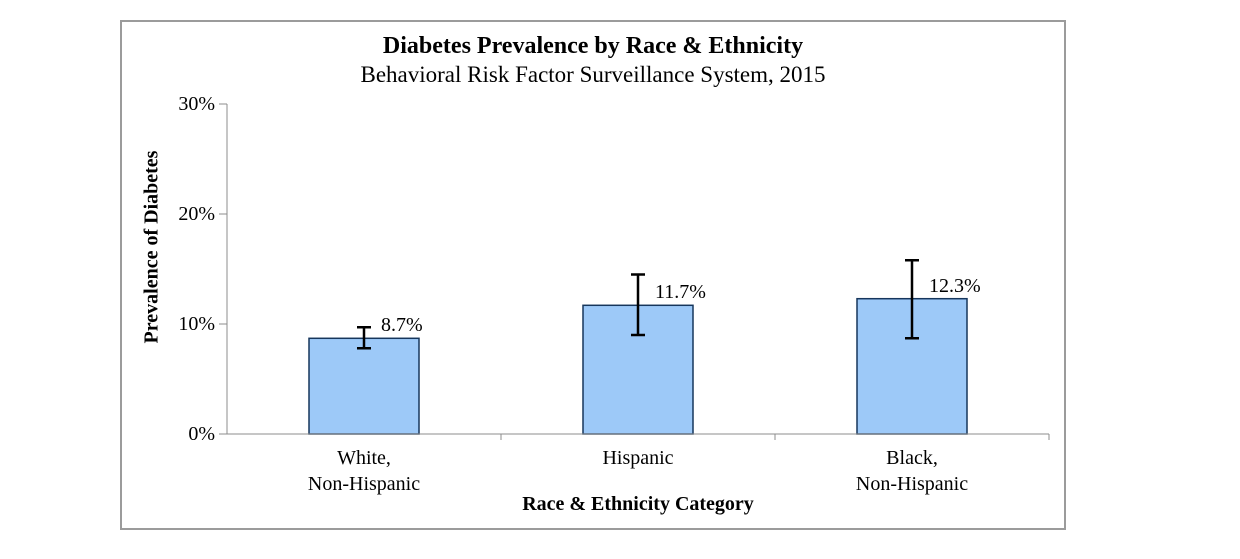  Describe the element at coordinates (364, 471) in the screenshot. I see `category-label-0: White, Non-Hispanic` at that location.